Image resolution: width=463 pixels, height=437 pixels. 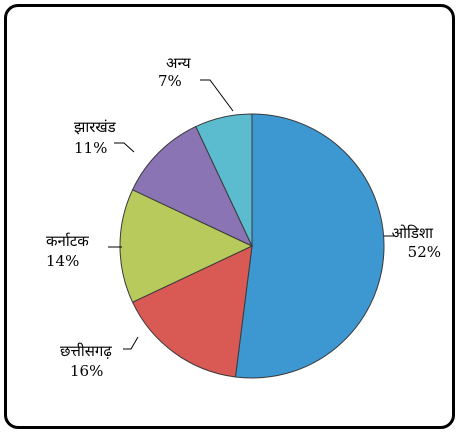 What do you see at coordinates (95, 127) in the screenshot?
I see `slice-name-label: झारखंड` at bounding box center [95, 127].